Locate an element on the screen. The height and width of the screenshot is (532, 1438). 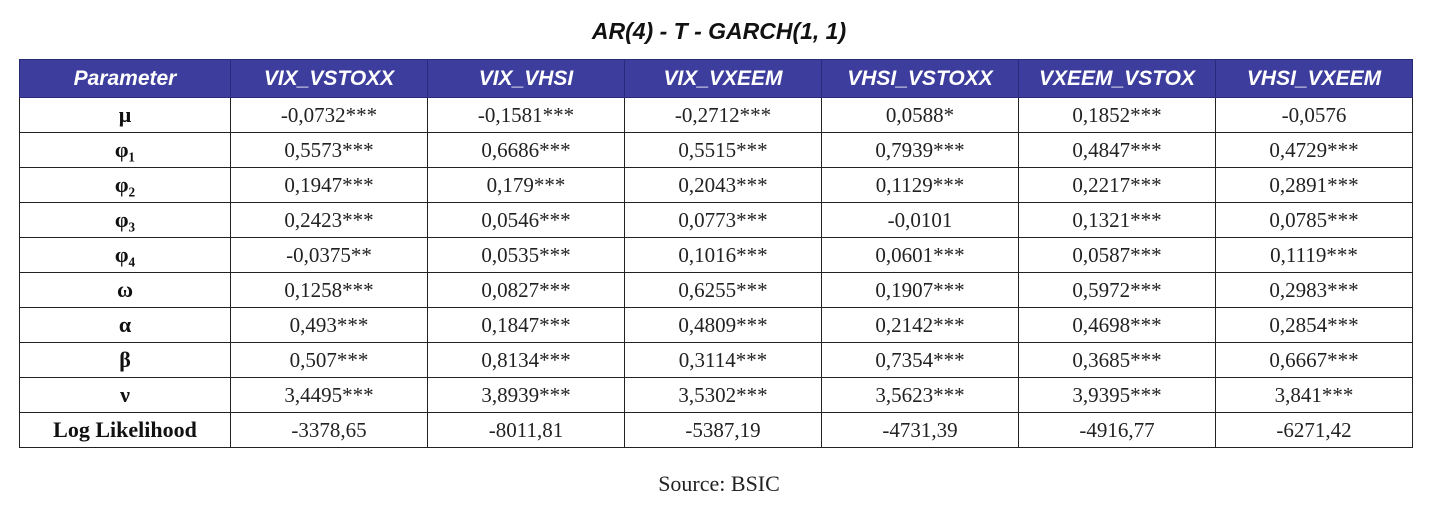
value-cell: 0,4729*** is located at coordinates (1314, 150).